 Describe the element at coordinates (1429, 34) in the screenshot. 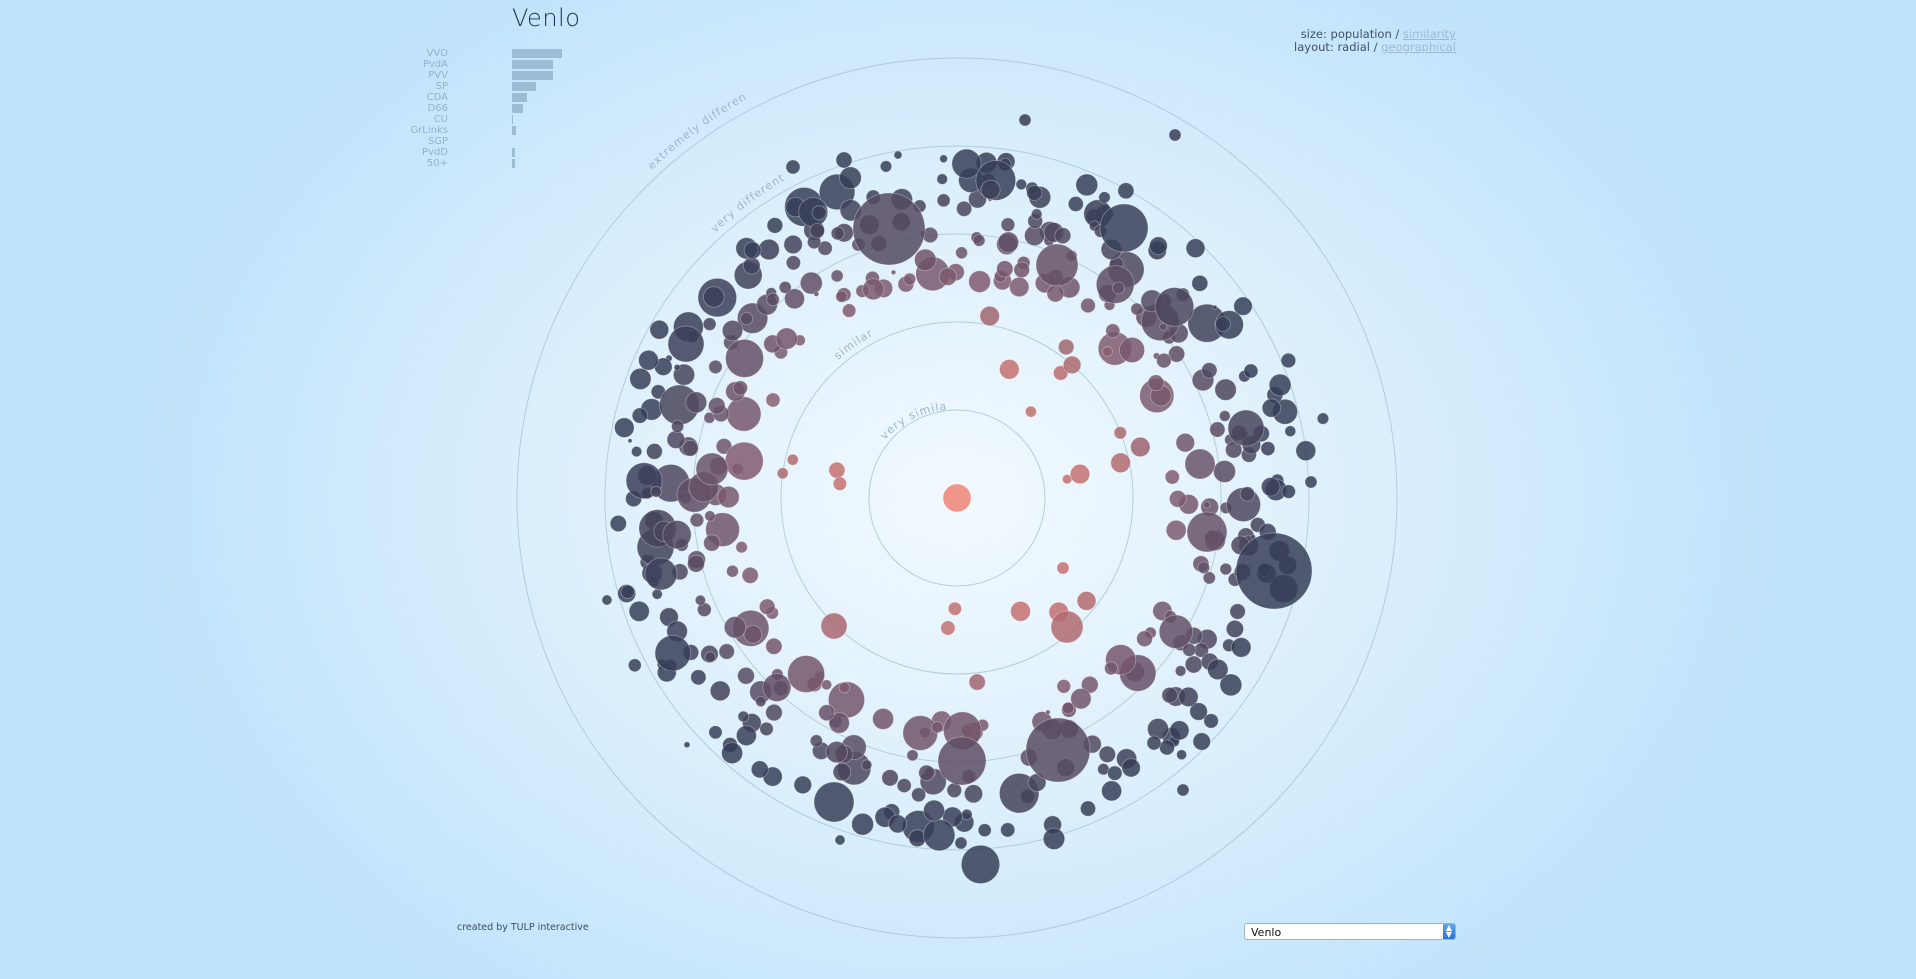

I see `size-option-similarity-link: similarity` at that location.